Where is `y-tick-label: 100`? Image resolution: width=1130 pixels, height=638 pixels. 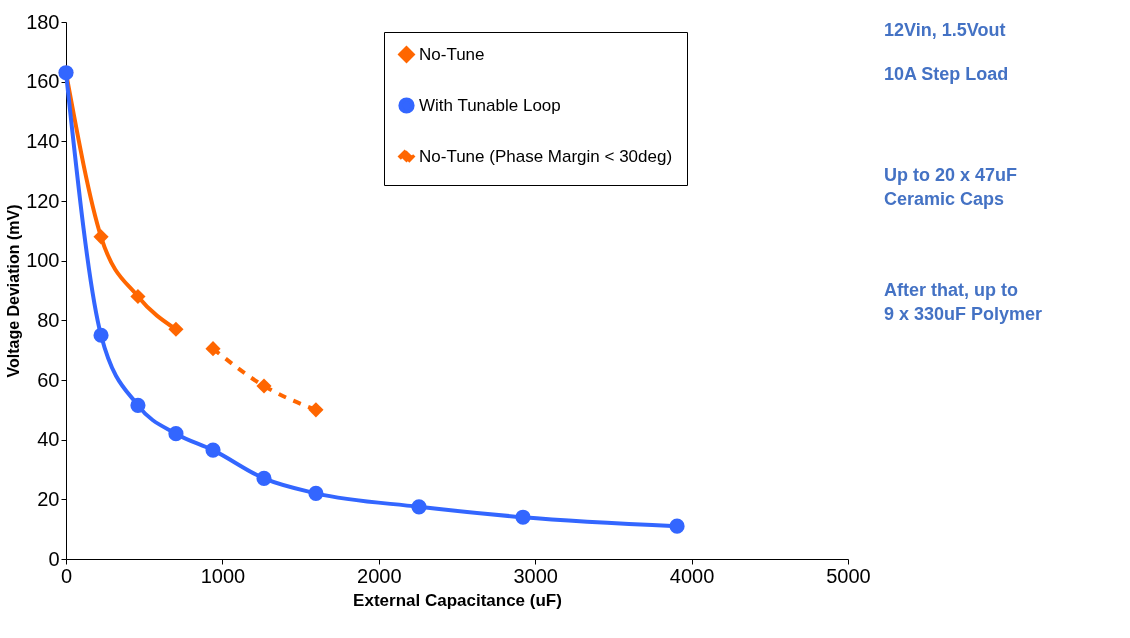
y-tick-label: 100 is located at coordinates (43, 260).